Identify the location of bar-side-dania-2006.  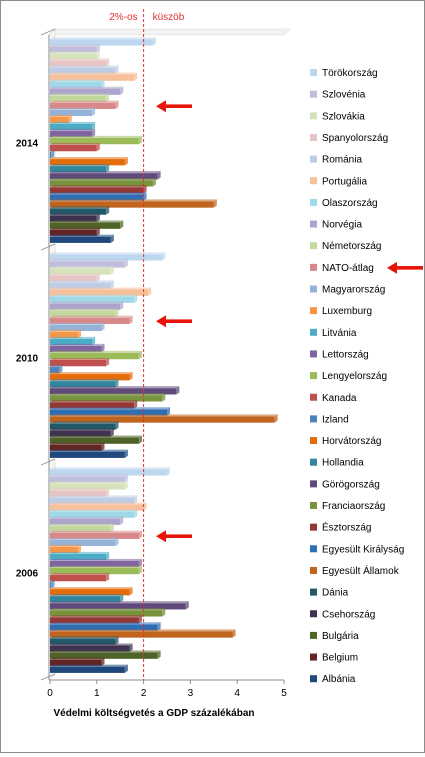
(117, 640).